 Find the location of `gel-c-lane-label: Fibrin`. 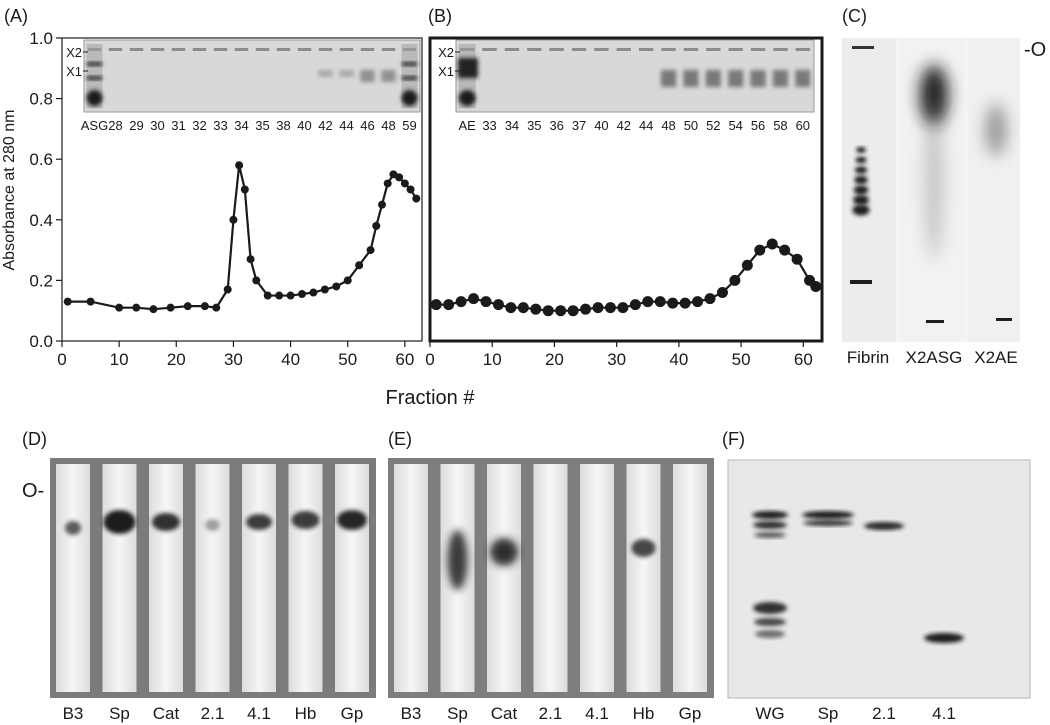

gel-c-lane-label: Fibrin is located at coordinates (868, 357).